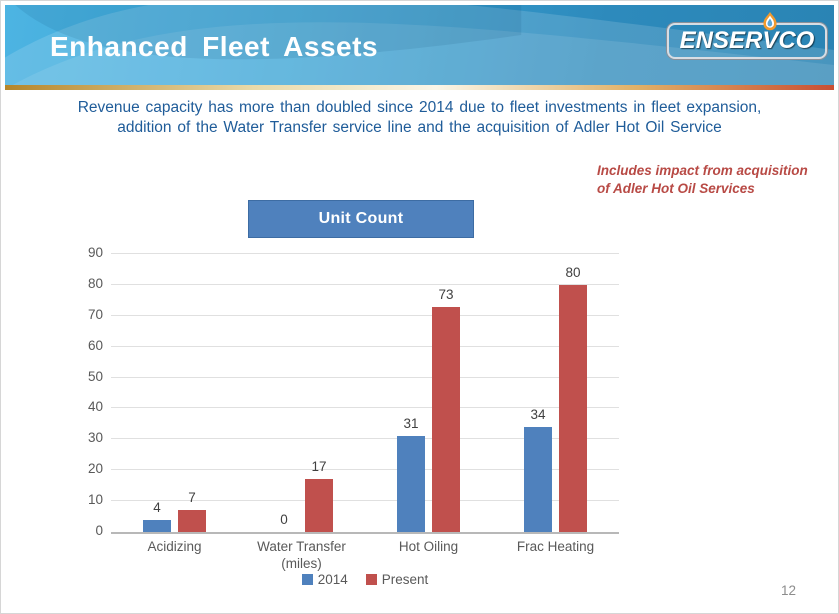 The image size is (839, 614). Describe the element at coordinates (95, 500) in the screenshot. I see `y-axis-tick-label: 10` at that location.